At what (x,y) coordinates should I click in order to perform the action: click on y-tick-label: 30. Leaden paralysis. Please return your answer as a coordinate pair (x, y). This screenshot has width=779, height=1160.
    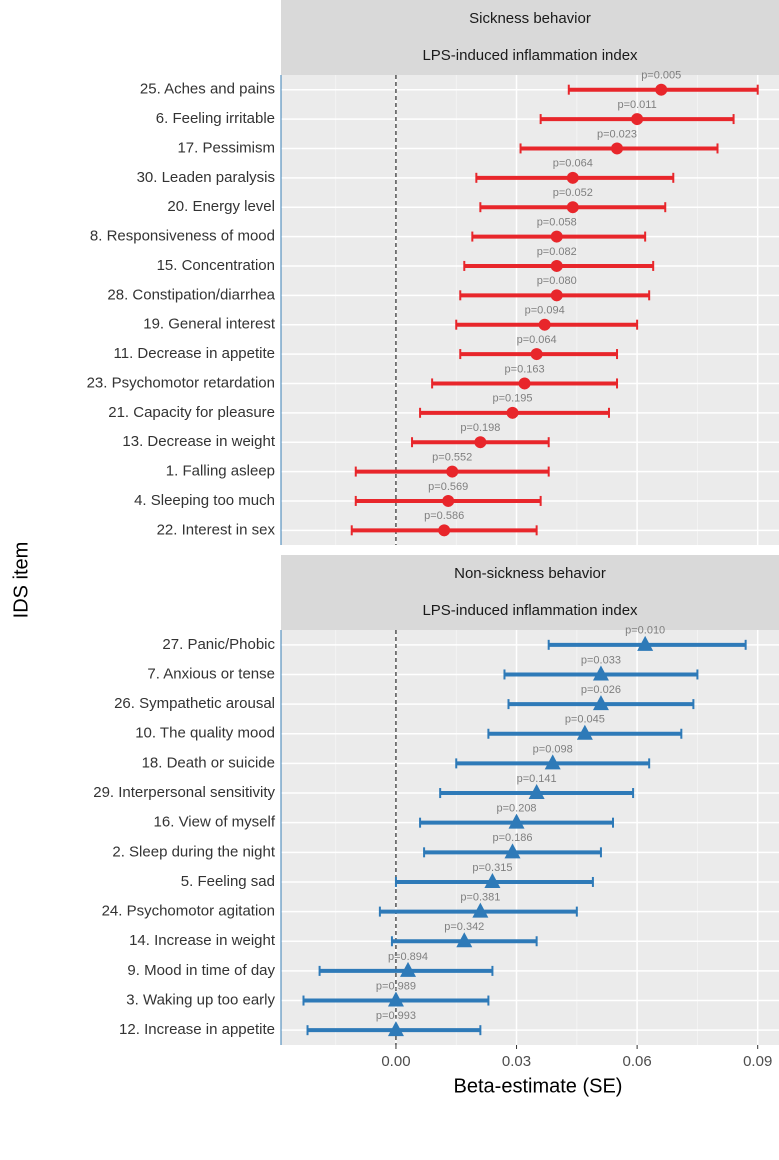
    Looking at the image, I should click on (206, 177).